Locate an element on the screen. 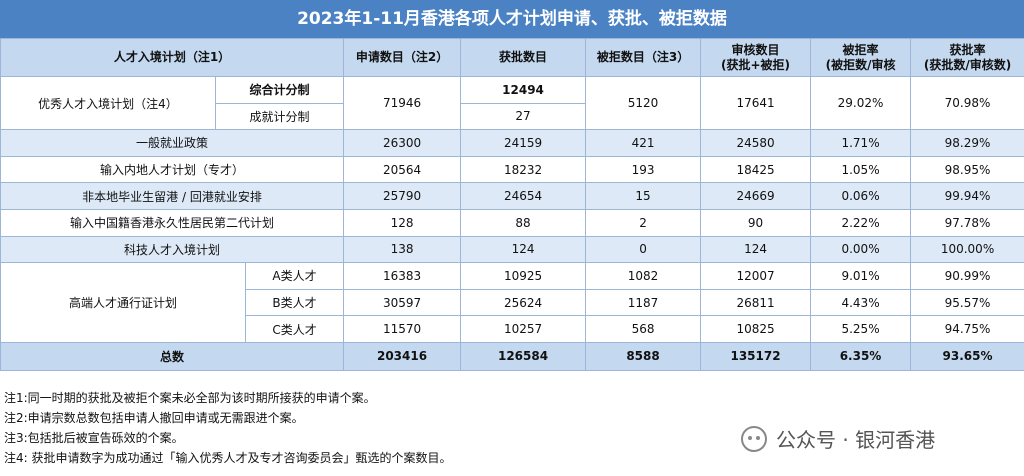  header-cell: 被拒数目（注3） is located at coordinates (643, 57).